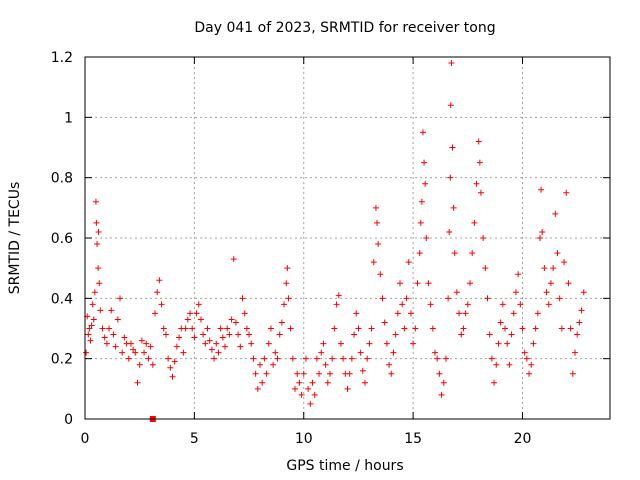 The width and height of the screenshot is (640, 480). What do you see at coordinates (62, 299) in the screenshot?
I see `y-tick-label: 0.4` at bounding box center [62, 299].